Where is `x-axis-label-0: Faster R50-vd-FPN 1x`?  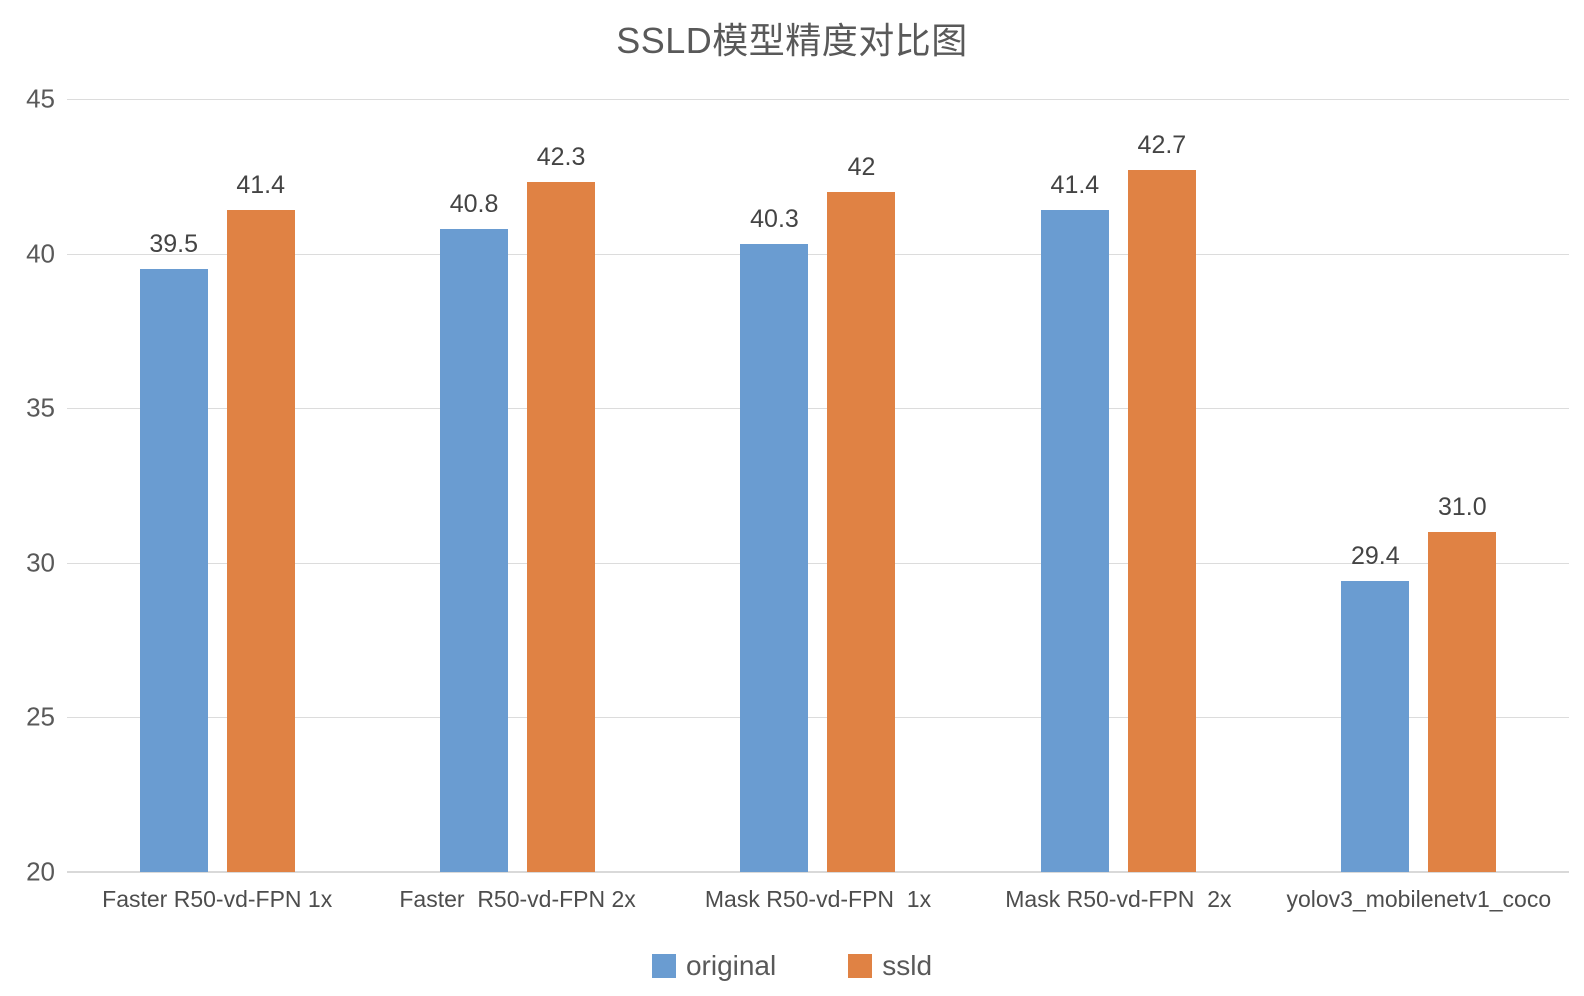 x-axis-label-0: Faster R50-vd-FPN 1x is located at coordinates (217, 899).